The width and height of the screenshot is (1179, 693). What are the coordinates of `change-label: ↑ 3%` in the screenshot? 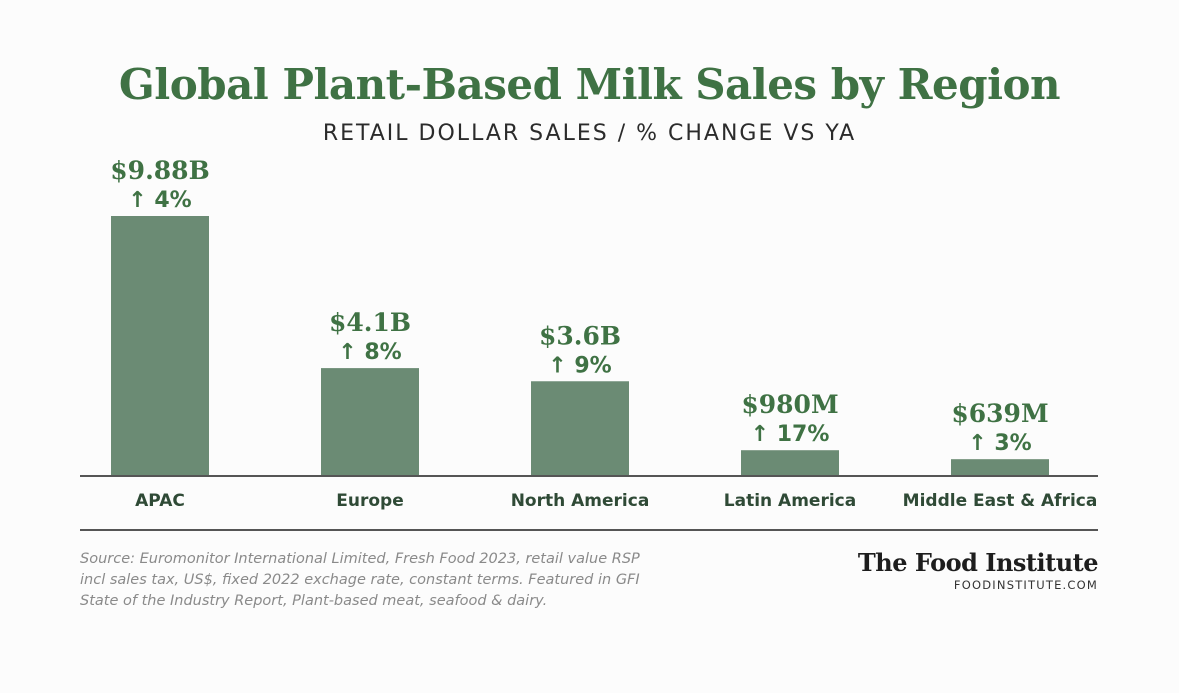 It's located at (999, 443).